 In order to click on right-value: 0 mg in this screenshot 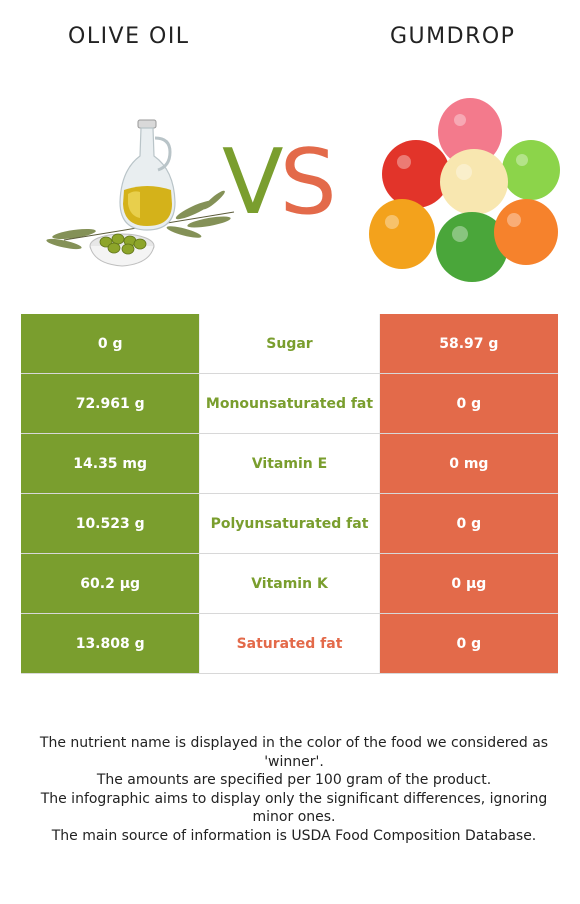, I will do `click(468, 463)`.